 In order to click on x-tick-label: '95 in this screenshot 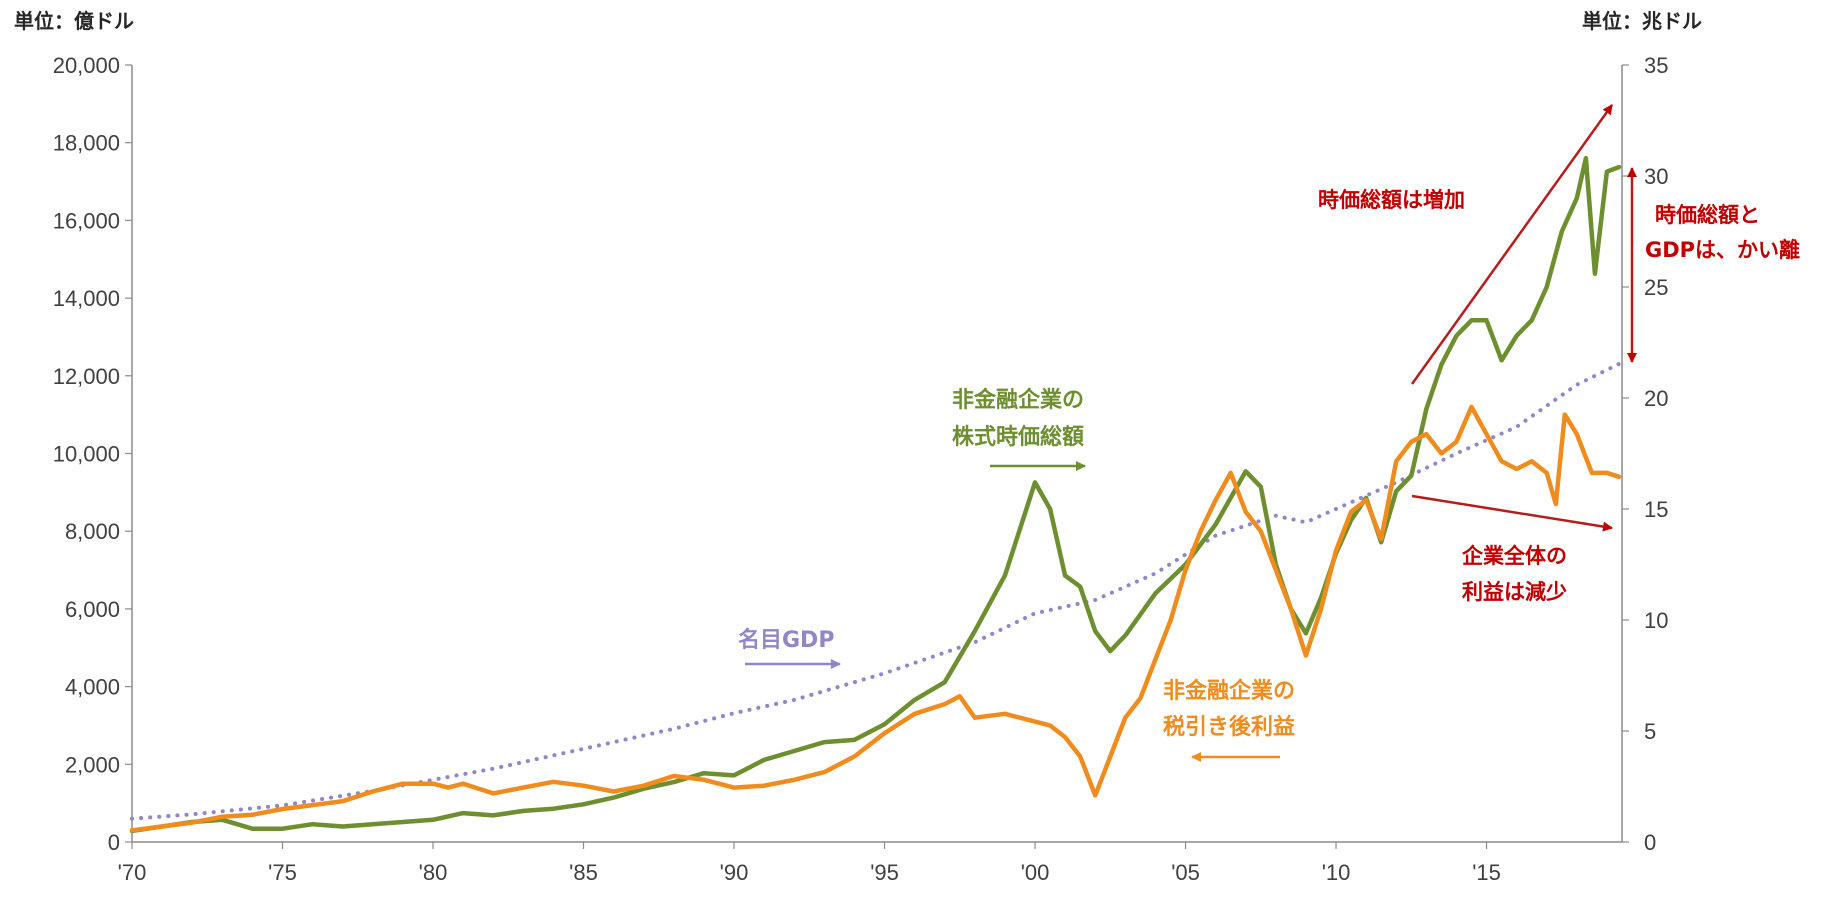, I will do `click(884, 872)`.